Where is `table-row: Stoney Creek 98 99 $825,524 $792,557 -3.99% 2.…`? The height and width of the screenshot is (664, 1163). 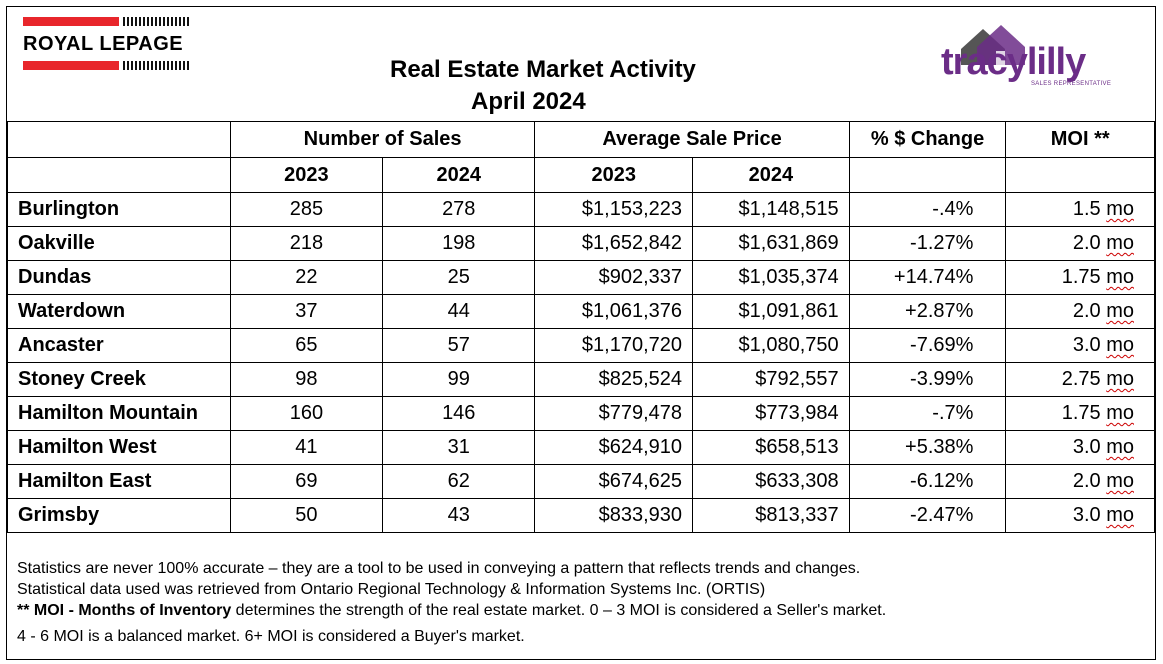
table-row: Stoney Creek 98 99 $825,524 $792,557 -3.99% 2.… is located at coordinates (581, 379).